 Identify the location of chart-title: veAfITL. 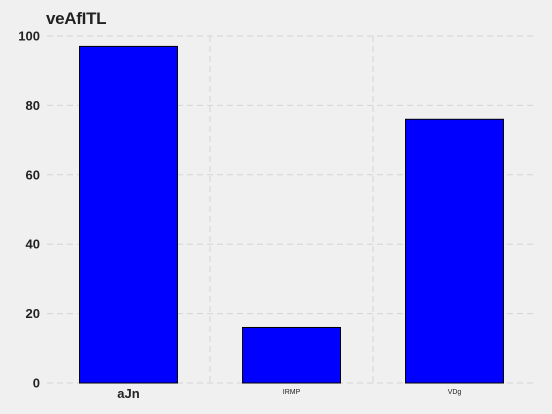
(76, 18).